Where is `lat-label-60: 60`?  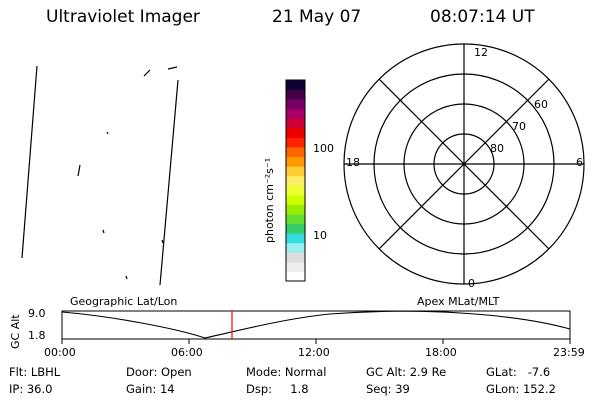
lat-label-60: 60 is located at coordinates (541, 104).